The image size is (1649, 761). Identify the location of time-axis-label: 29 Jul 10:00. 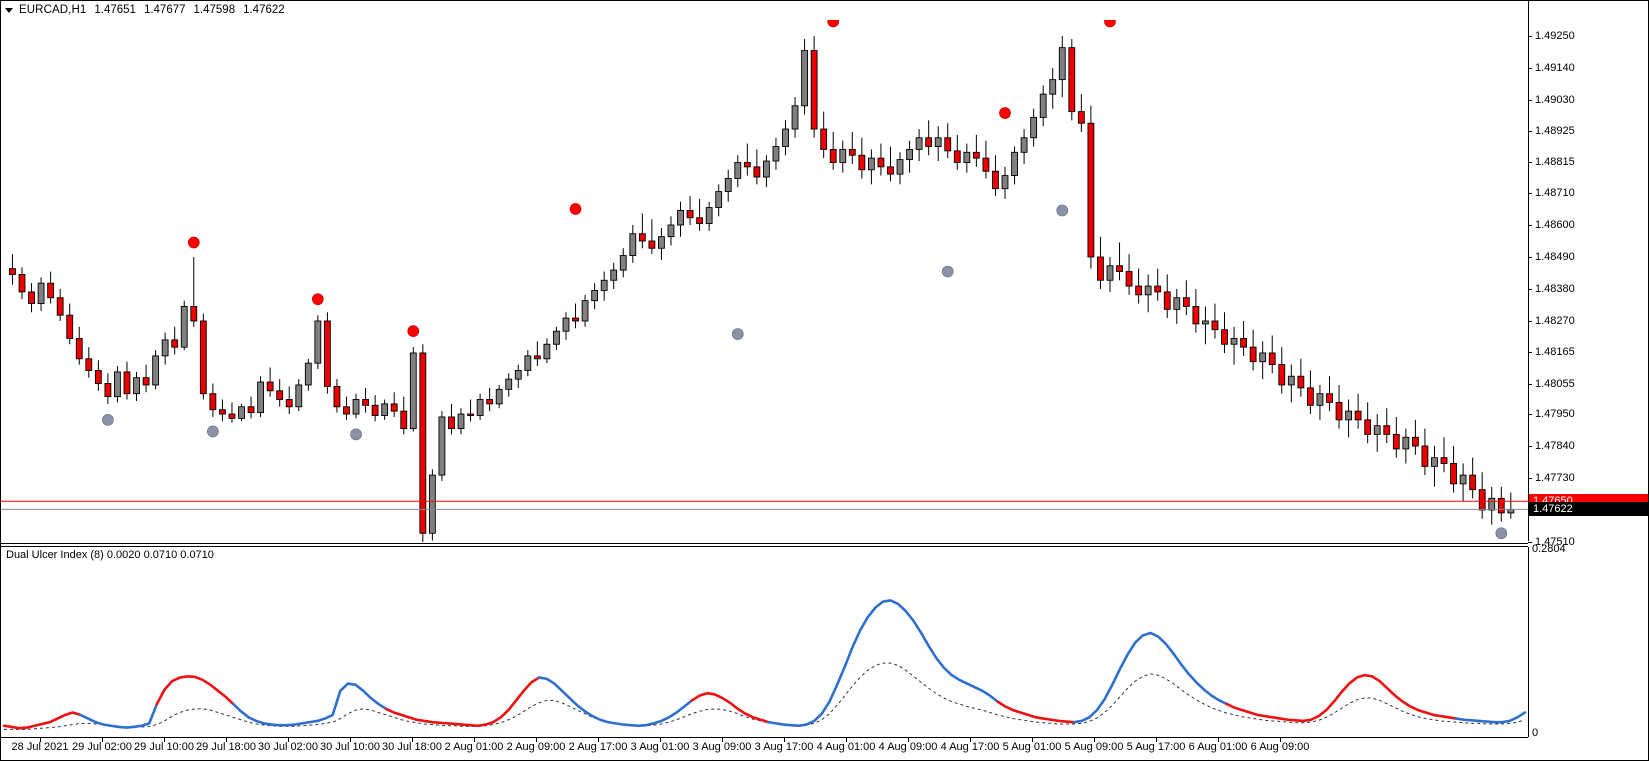
(164, 747).